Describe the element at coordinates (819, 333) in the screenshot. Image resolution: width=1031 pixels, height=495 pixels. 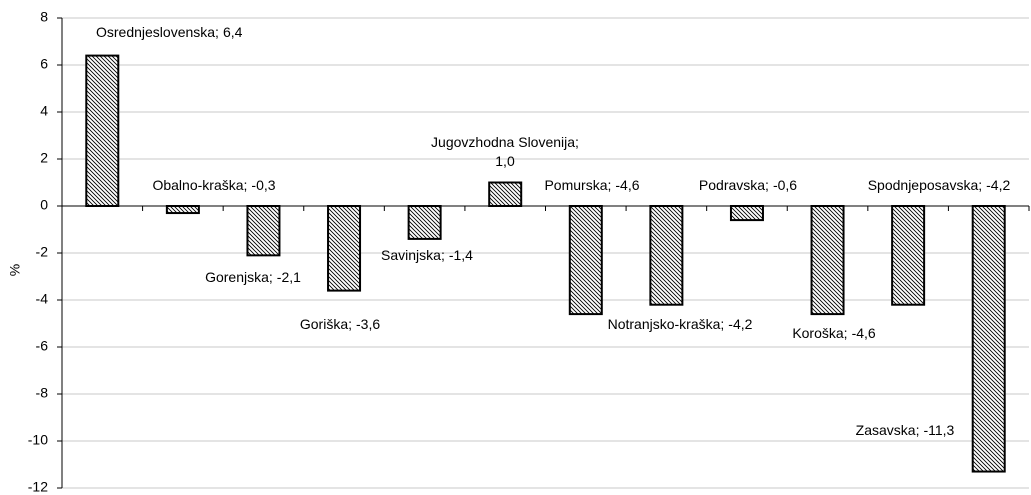
I see `category-name: Koroška;` at that location.